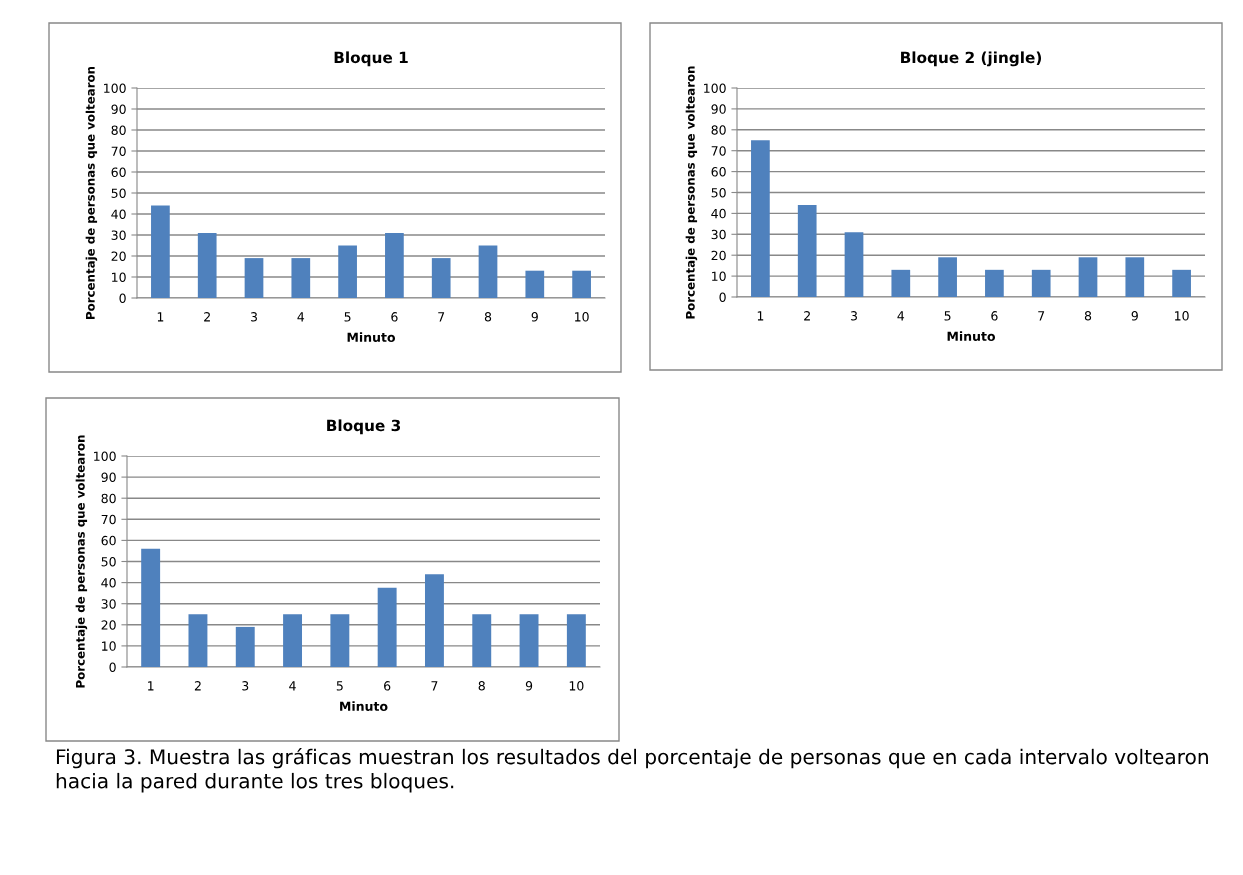  I want to click on chart-title: Bloque 2 (jingle), so click(971, 59).